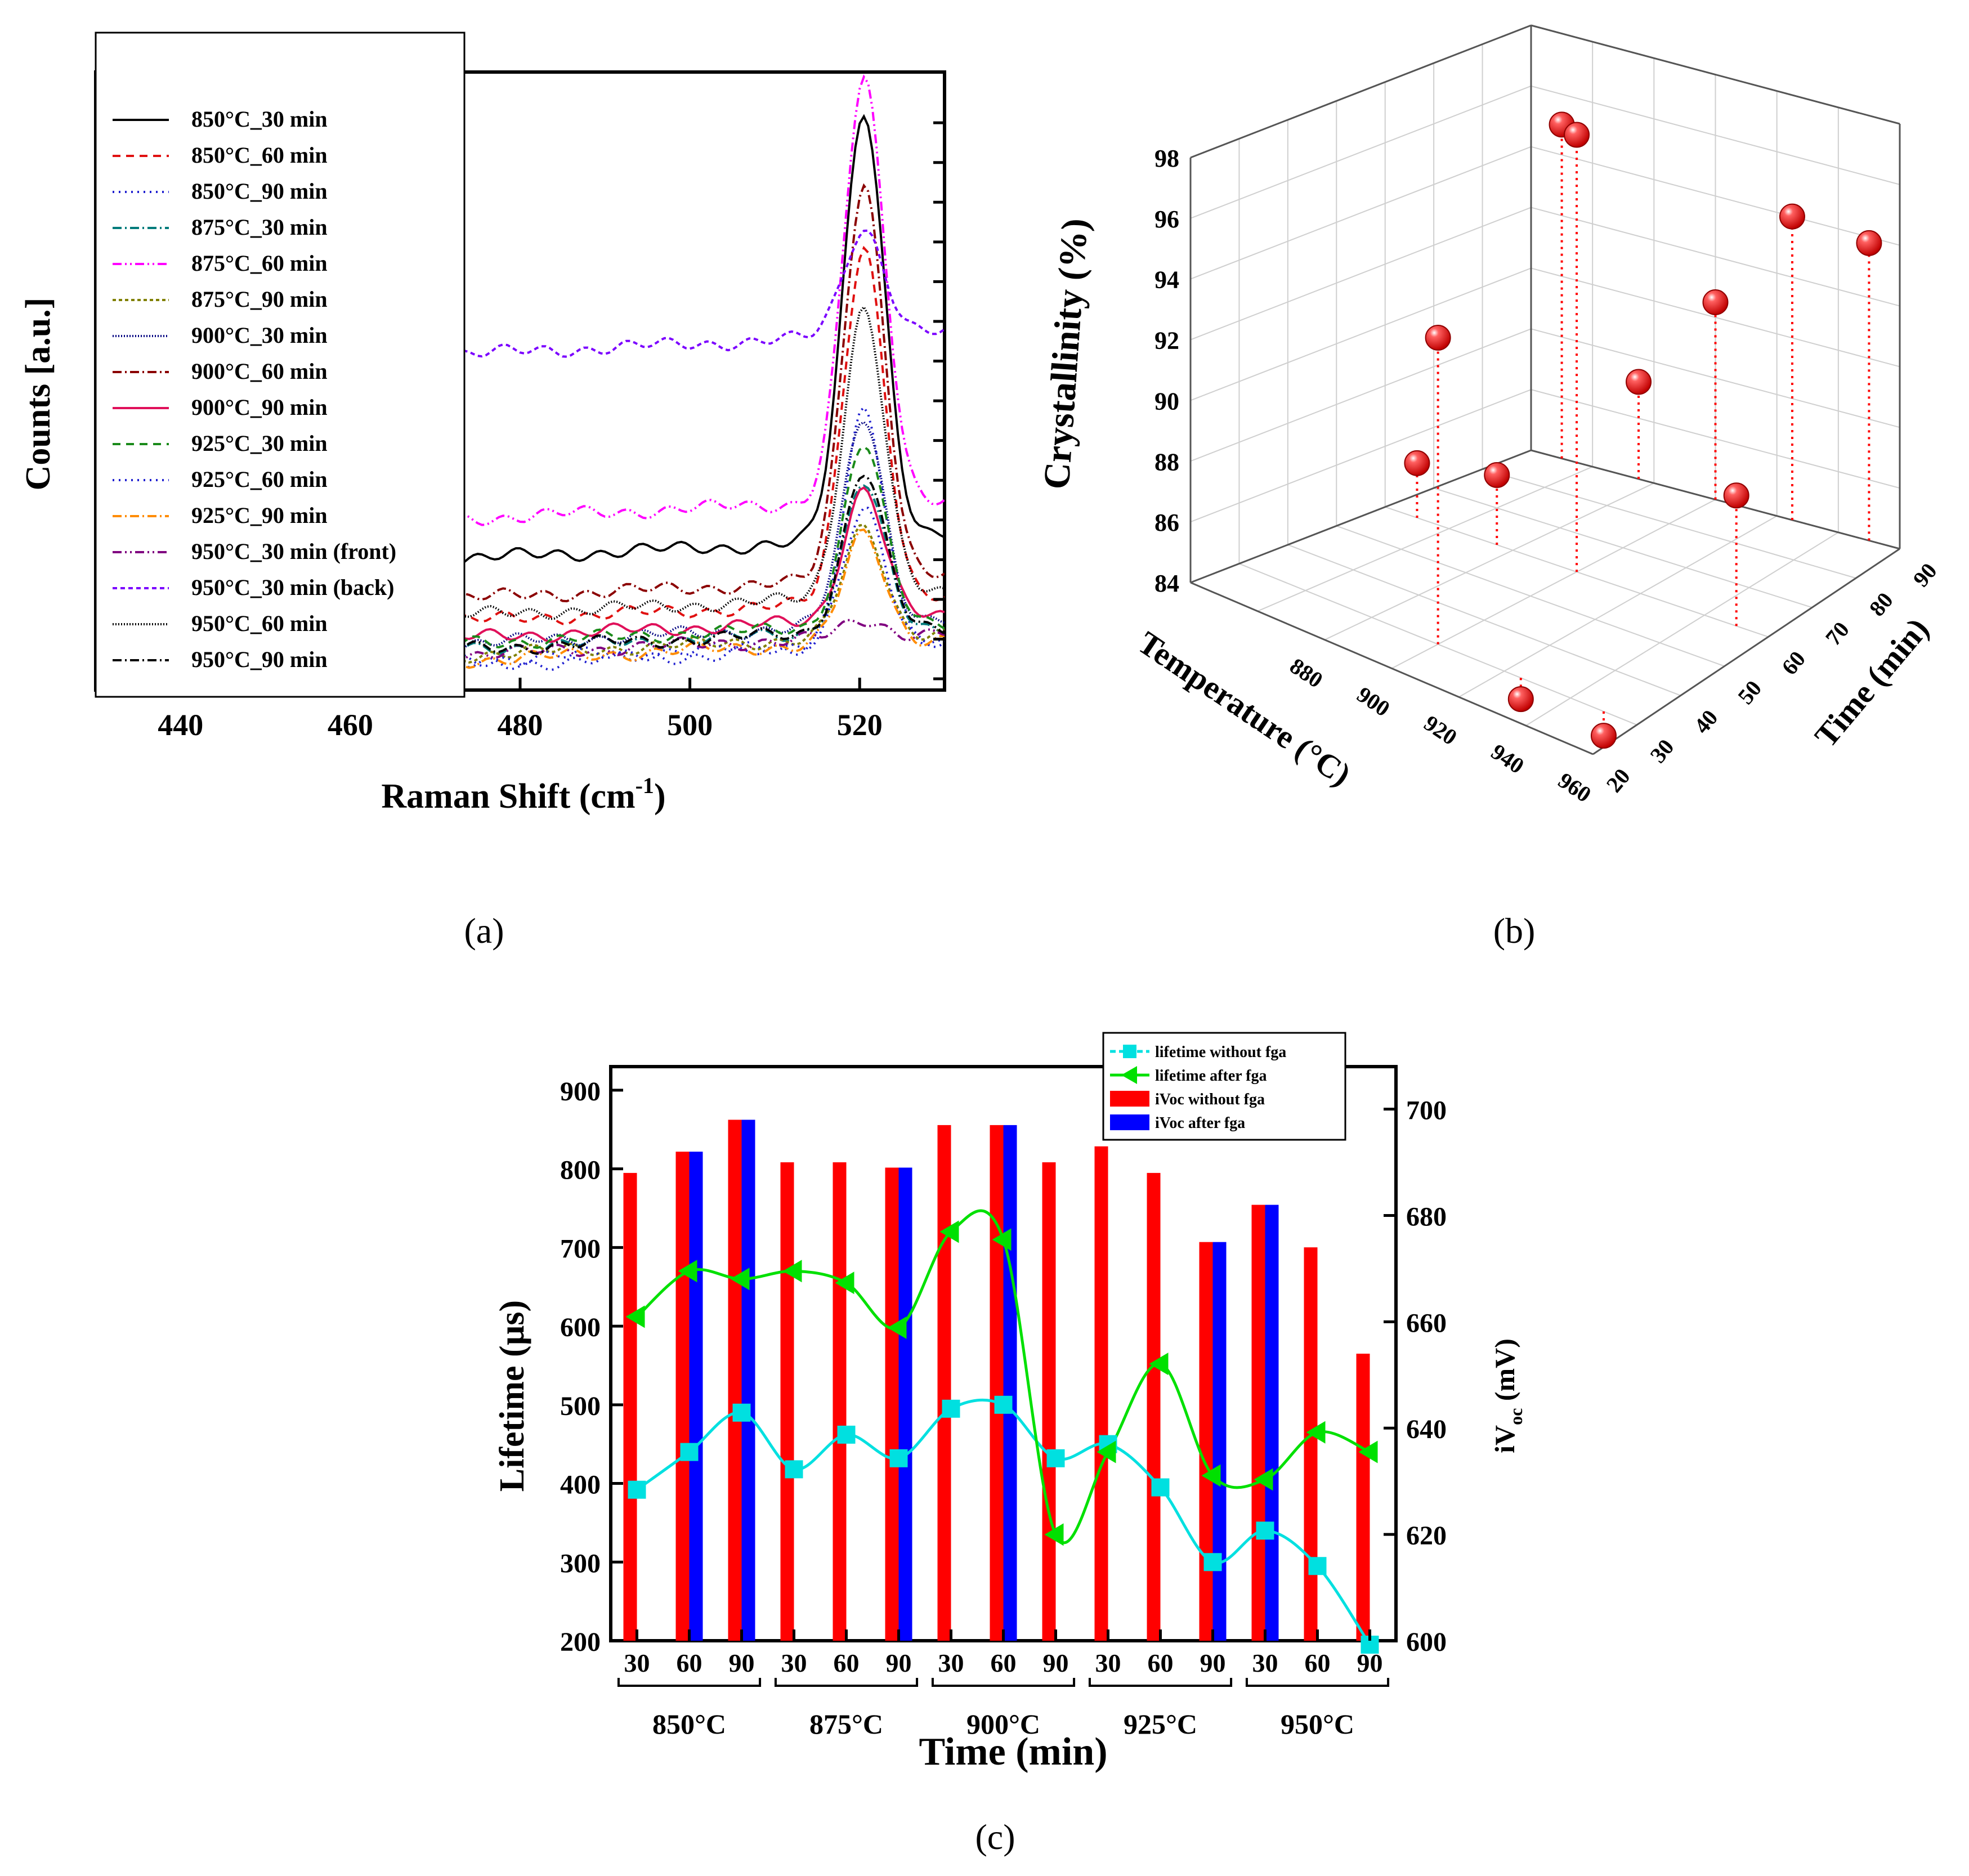 The height and width of the screenshot is (1876, 1969). I want to click on legend-label: 900°C_90 min, so click(259, 407).